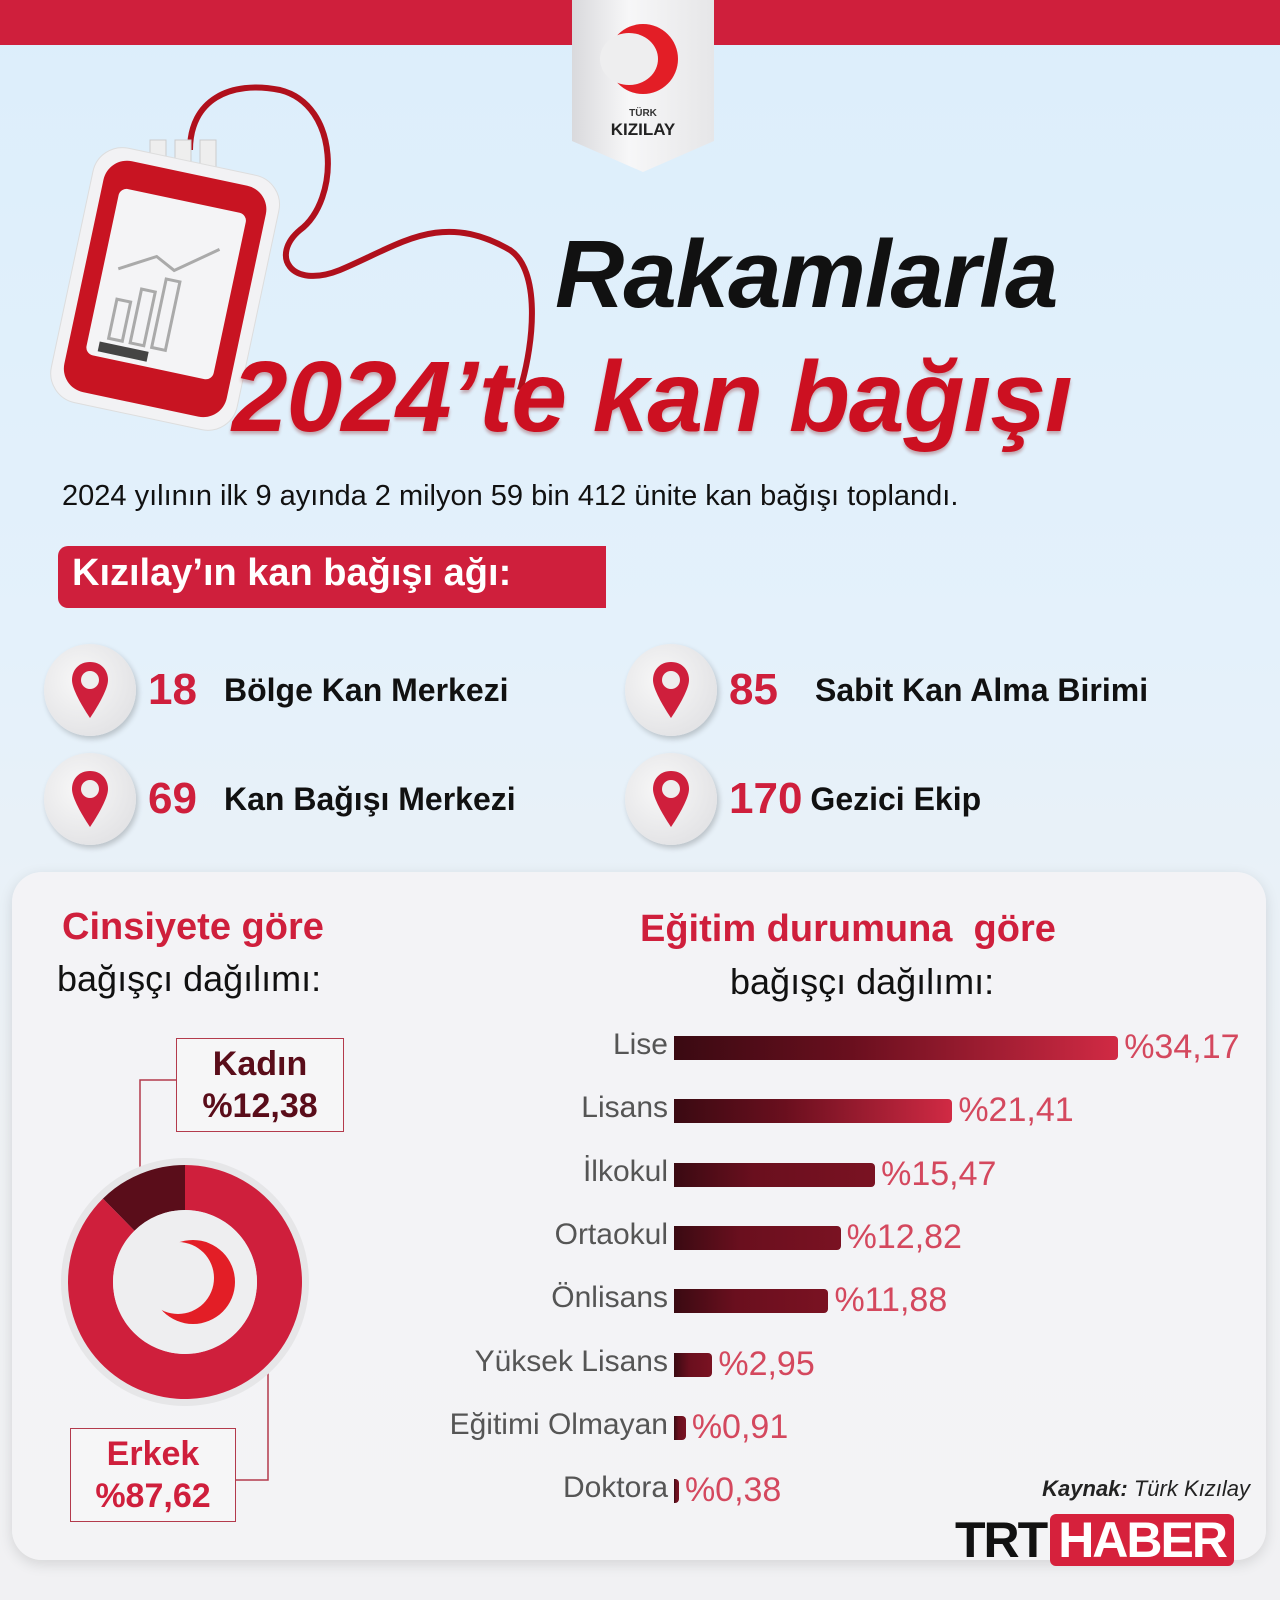 This screenshot has height=1600, width=1280. Describe the element at coordinates (624, 1108) in the screenshot. I see `bar-category-label: Lisans` at that location.